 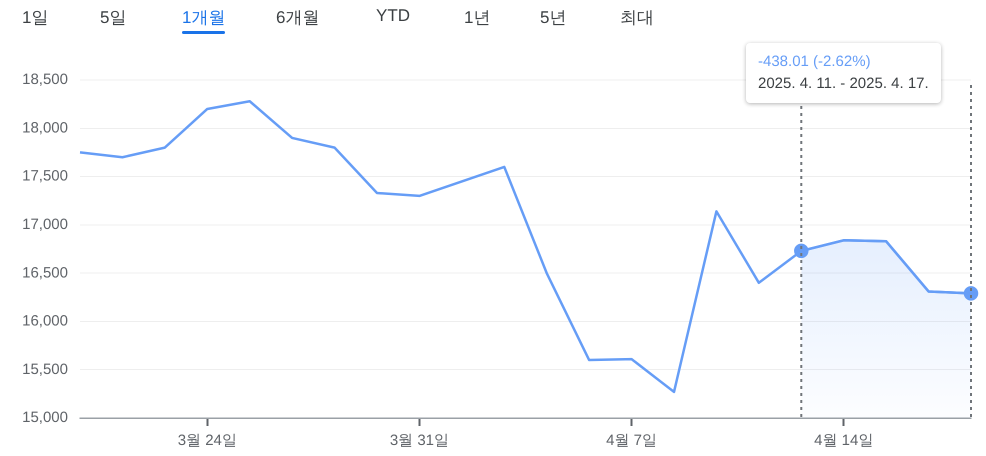 What do you see at coordinates (45, 224) in the screenshot?
I see `y-tick-label: 17,000` at bounding box center [45, 224].